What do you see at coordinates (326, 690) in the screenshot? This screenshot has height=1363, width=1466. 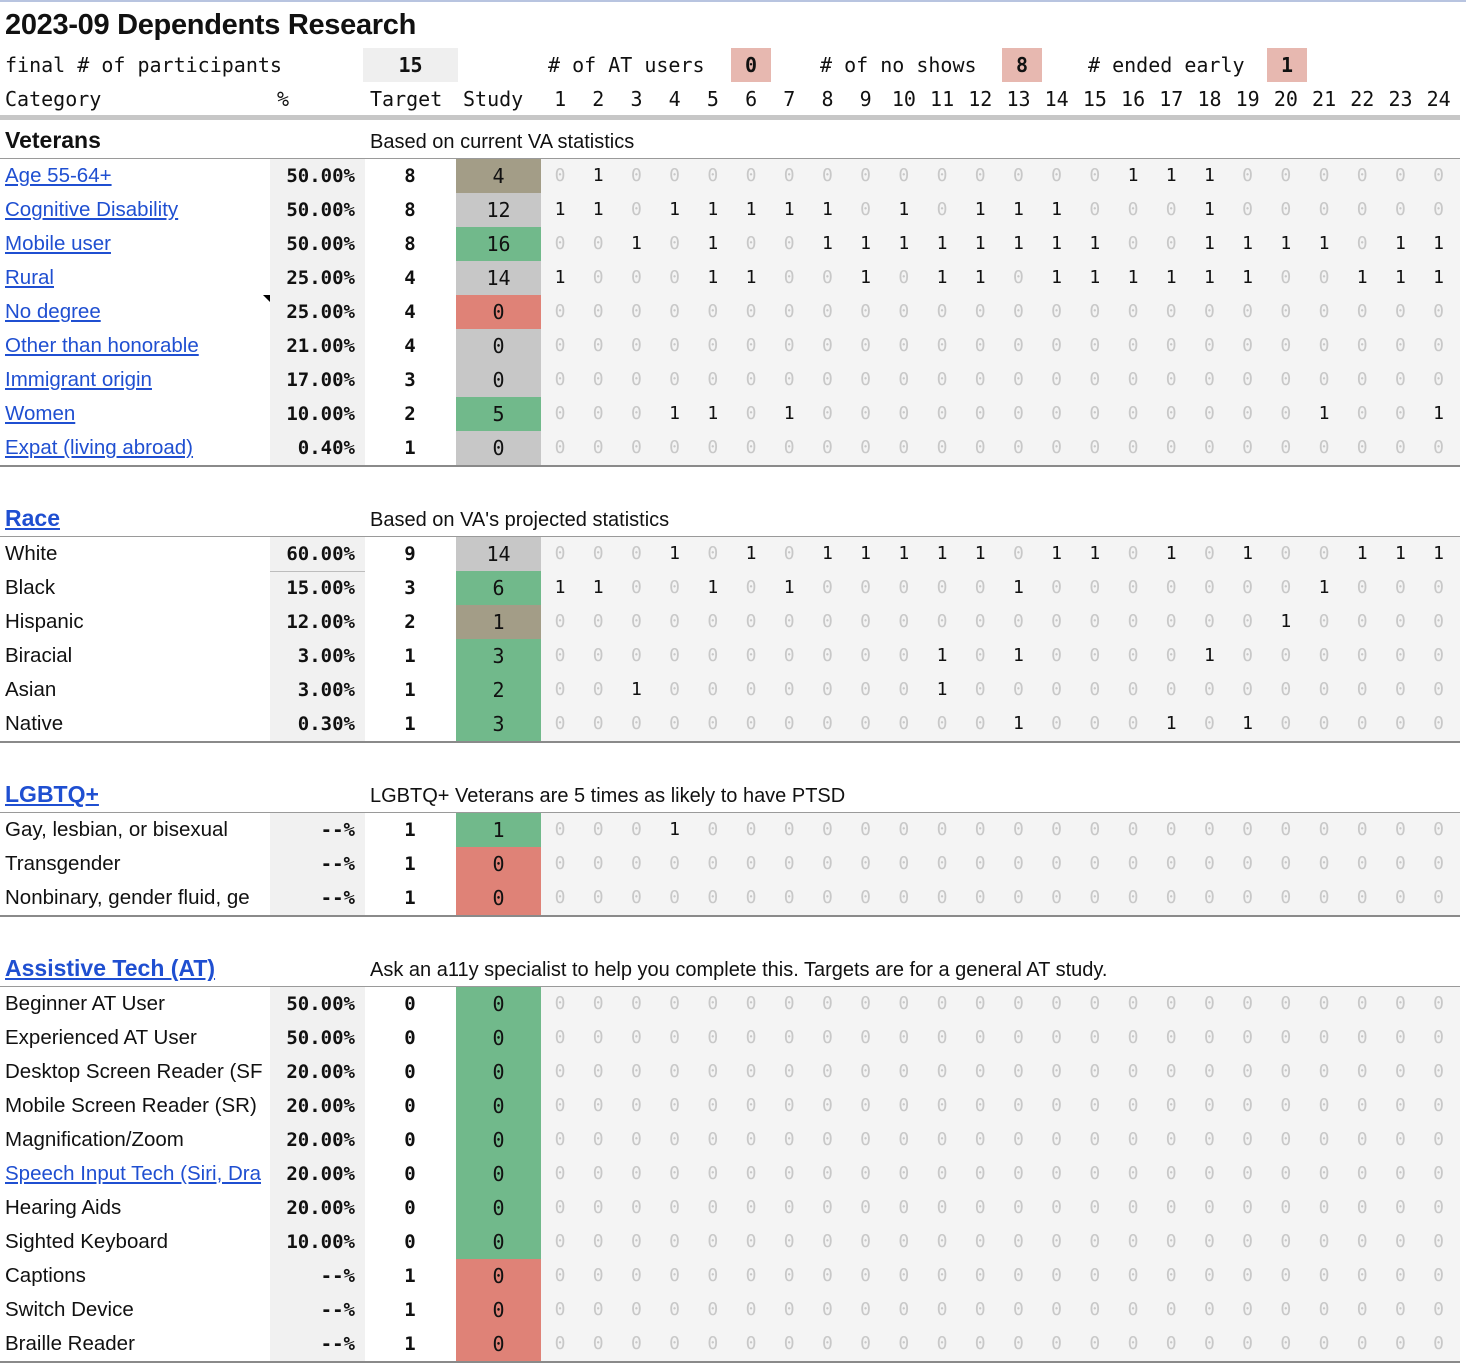 I see `percent-value: 3.00%` at bounding box center [326, 690].